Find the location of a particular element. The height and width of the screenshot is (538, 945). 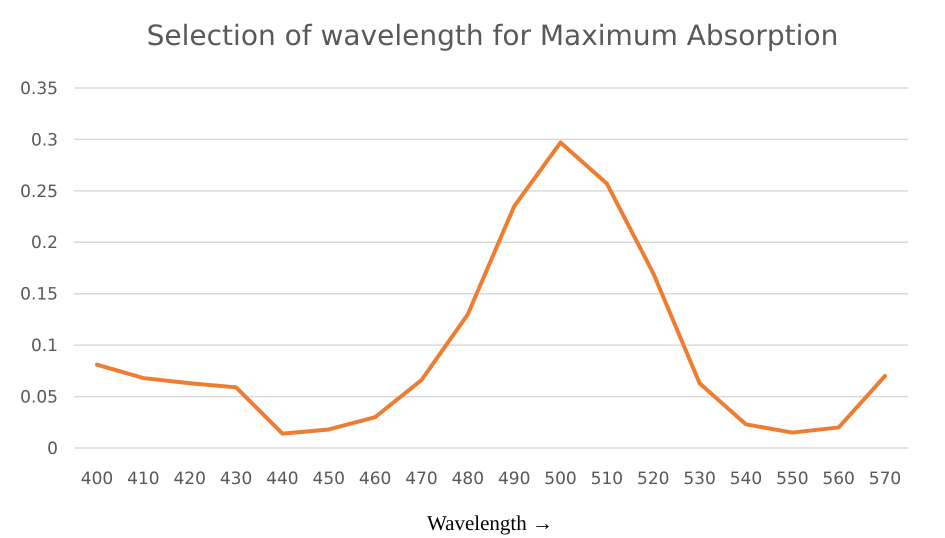

x-tick-label: 530 is located at coordinates (699, 479).